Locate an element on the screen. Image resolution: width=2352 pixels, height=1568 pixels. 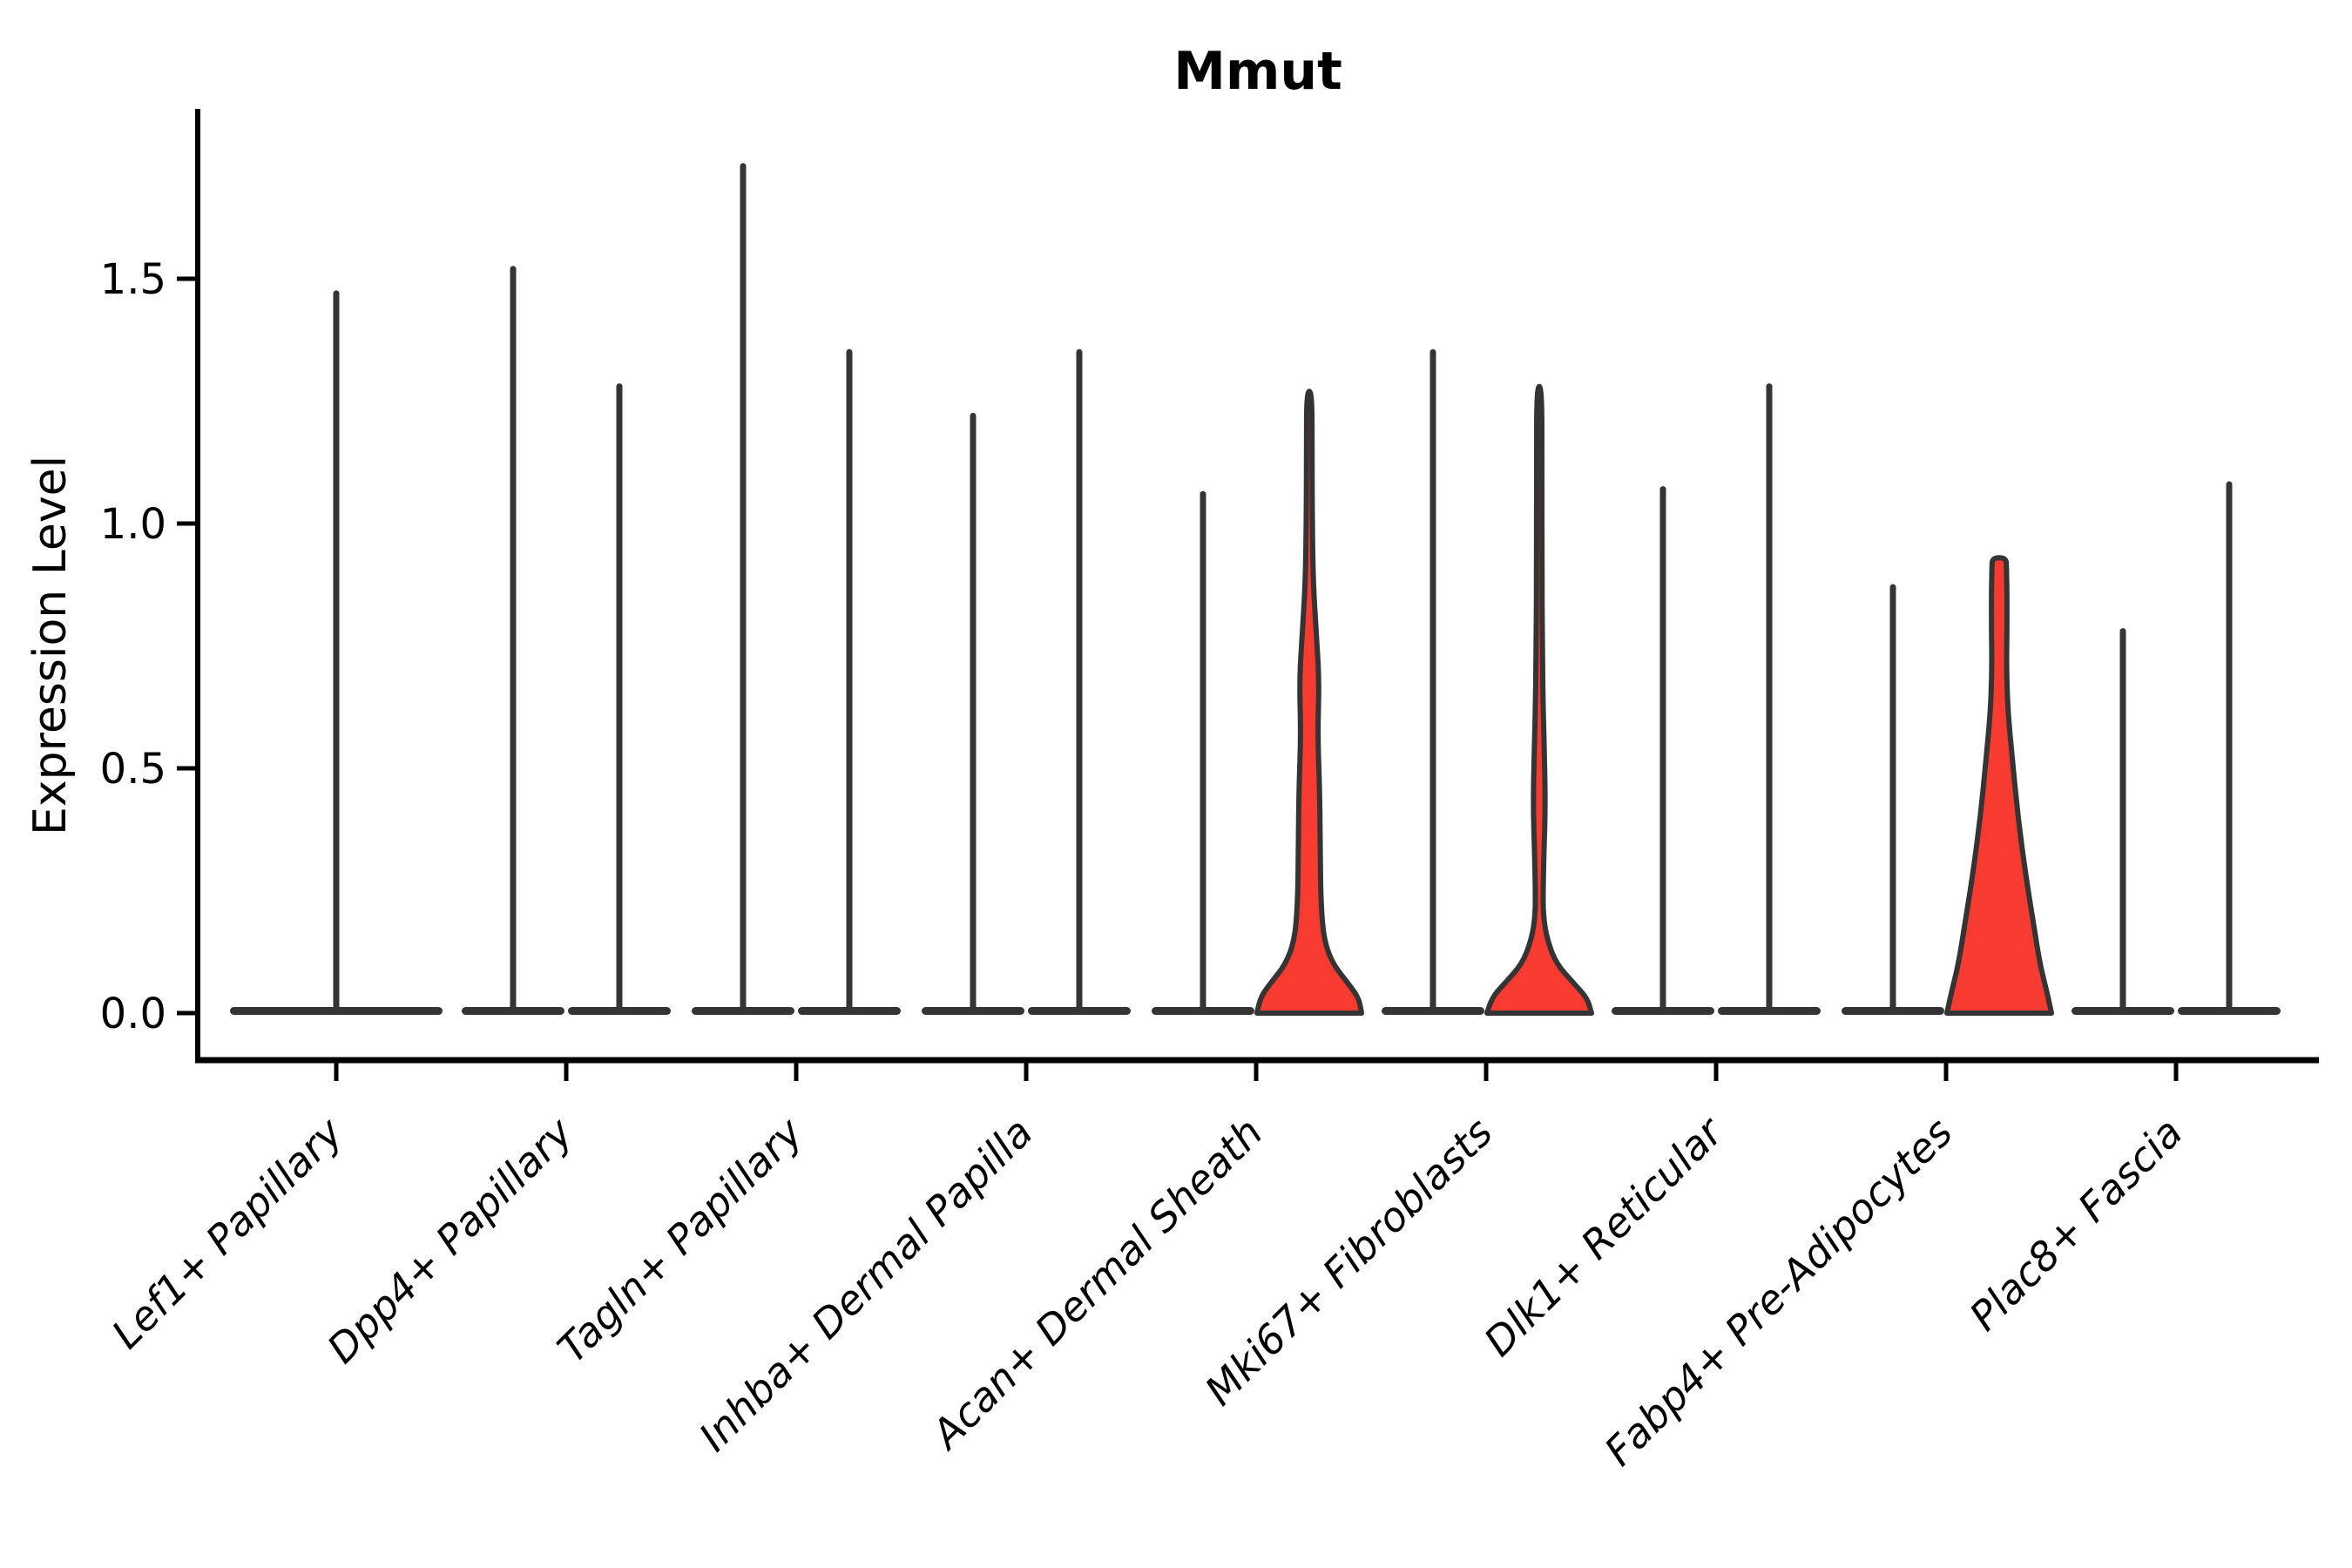
y-axis-label: Expression Level is located at coordinates (50, 645).